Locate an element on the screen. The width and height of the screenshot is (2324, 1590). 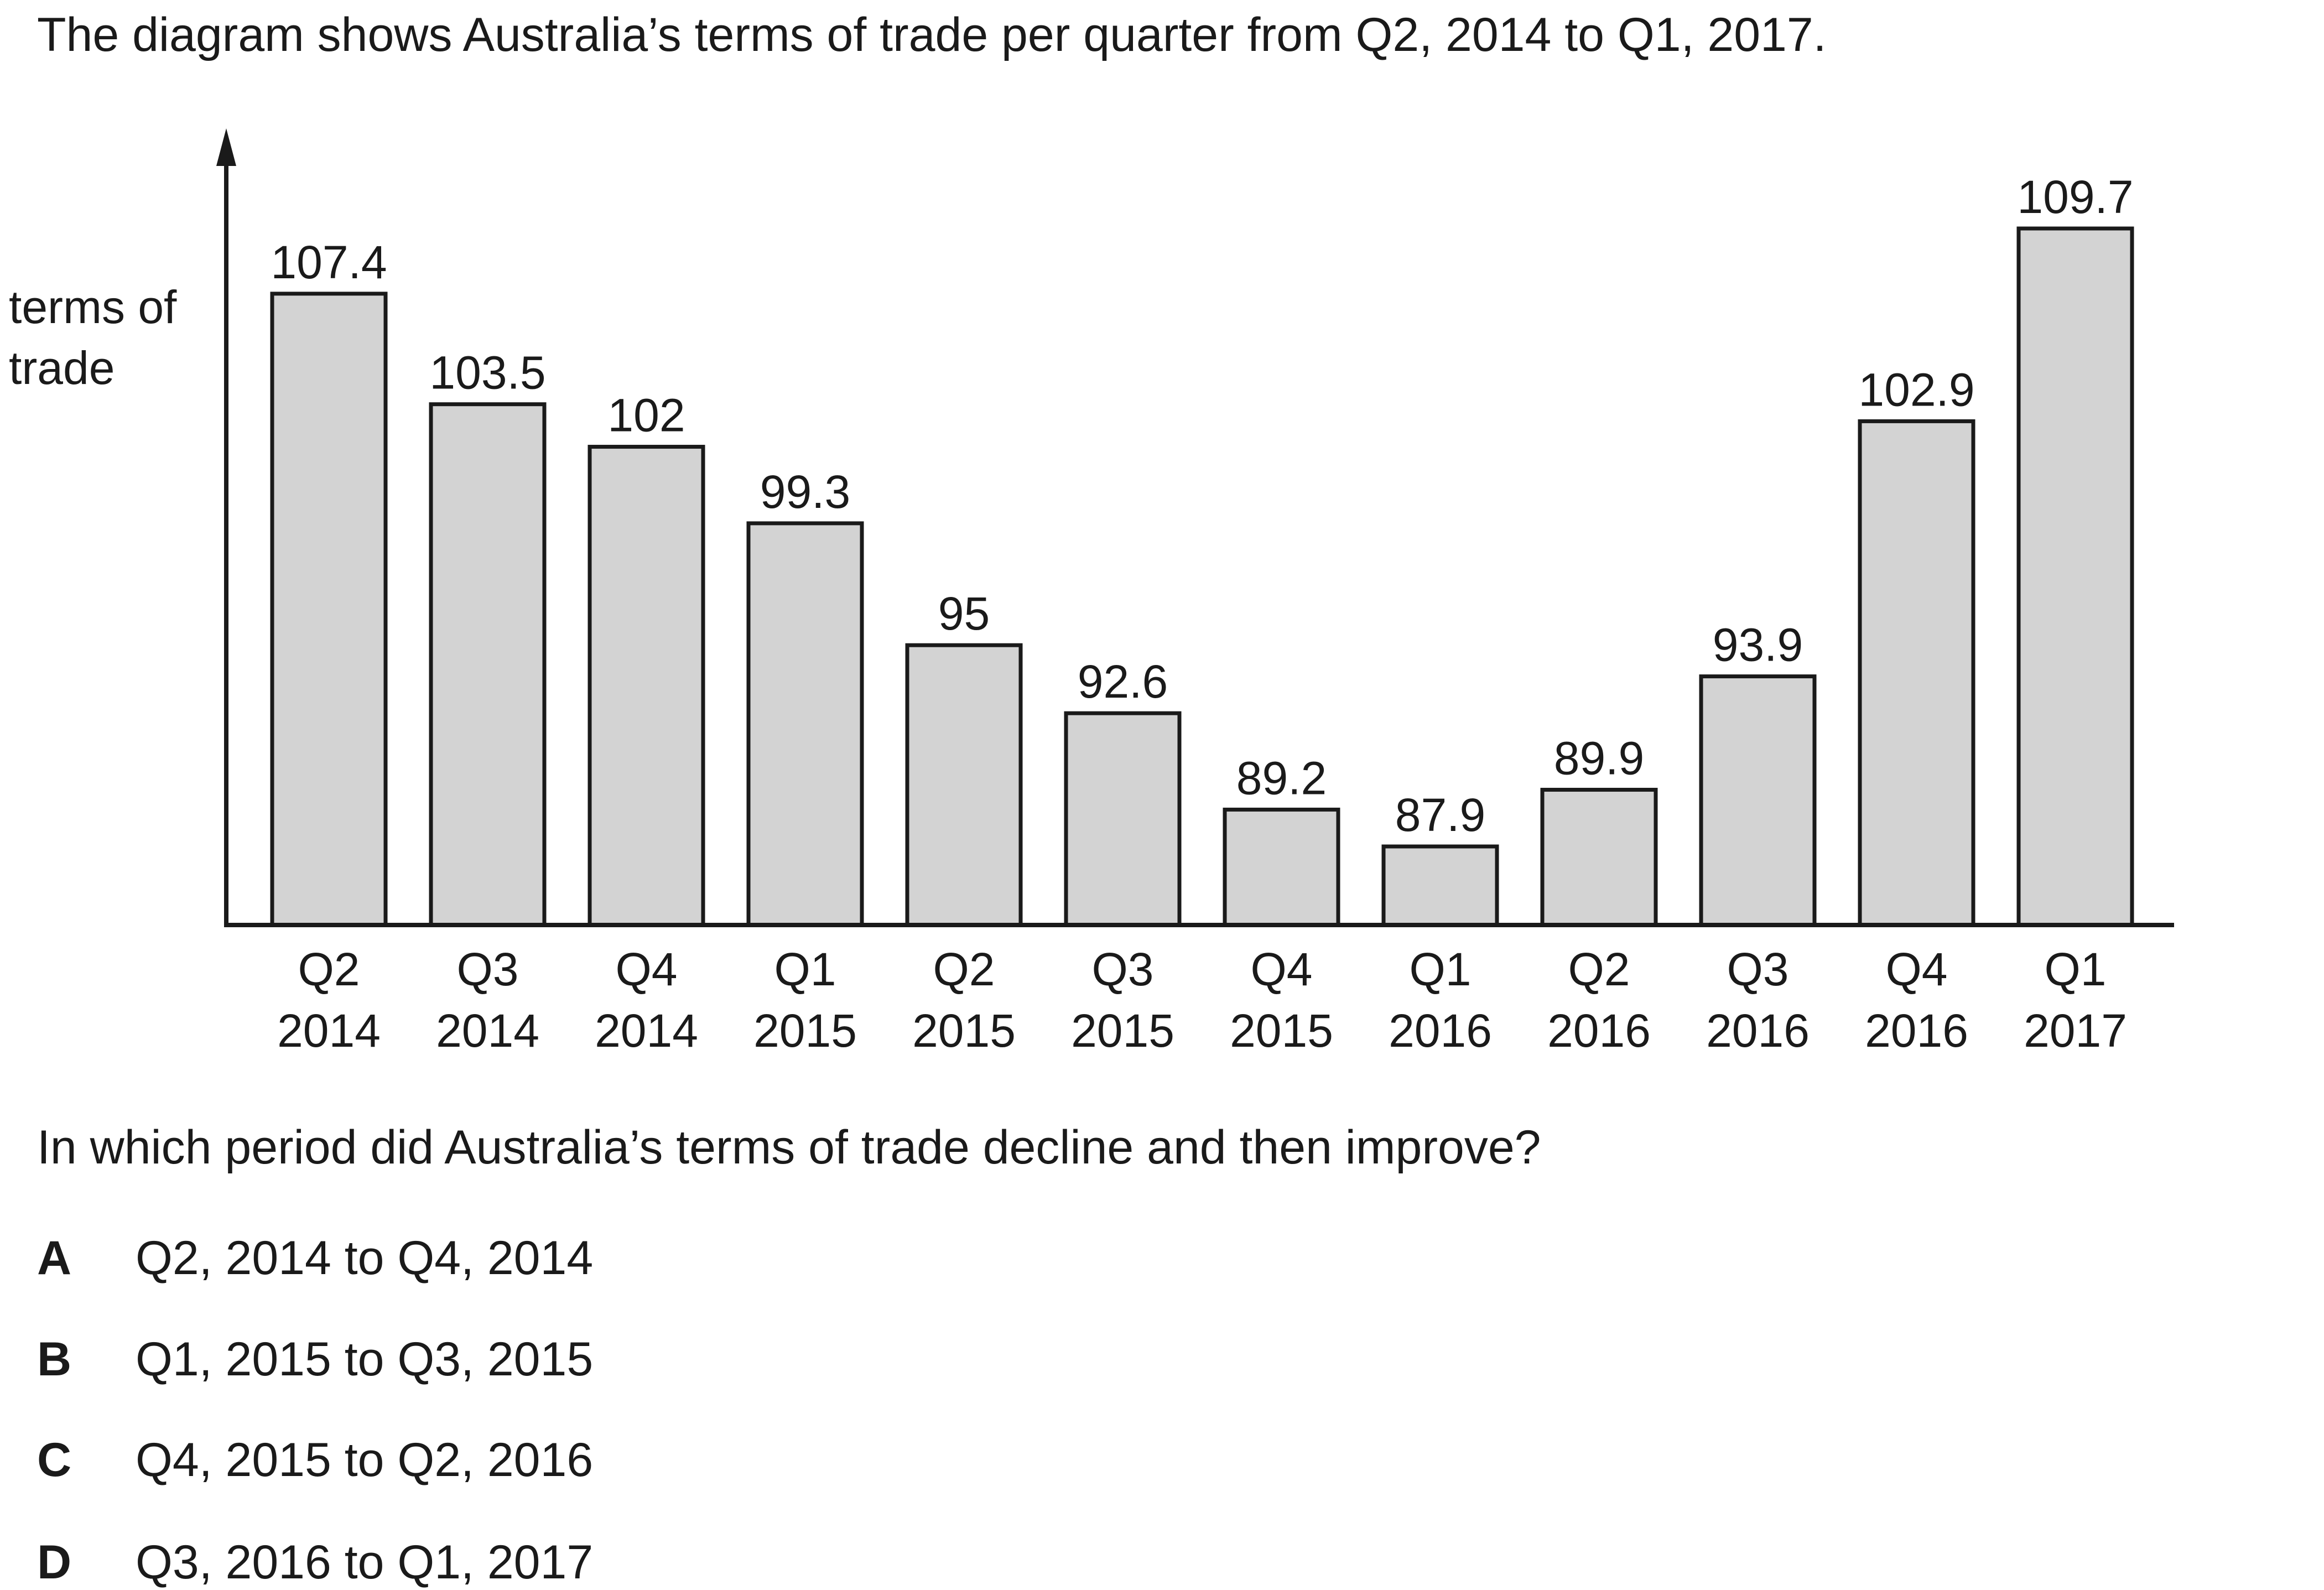
bar-value-label: 109.7 is located at coordinates (2075, 197).